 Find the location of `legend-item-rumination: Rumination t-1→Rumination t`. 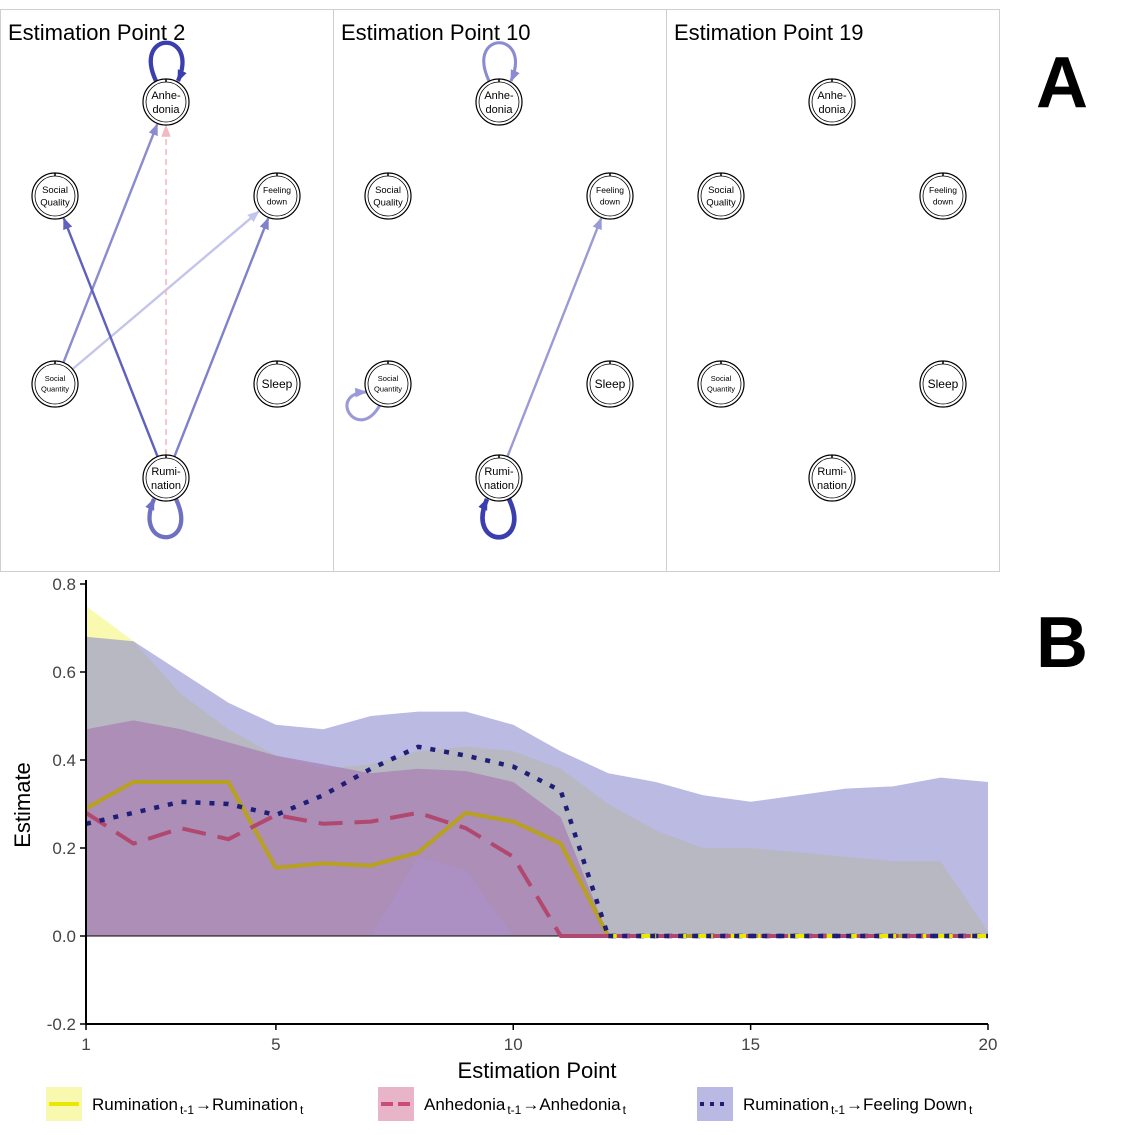

legend-item-rumination: Rumination t-1→Rumination t is located at coordinates (175, 1104).